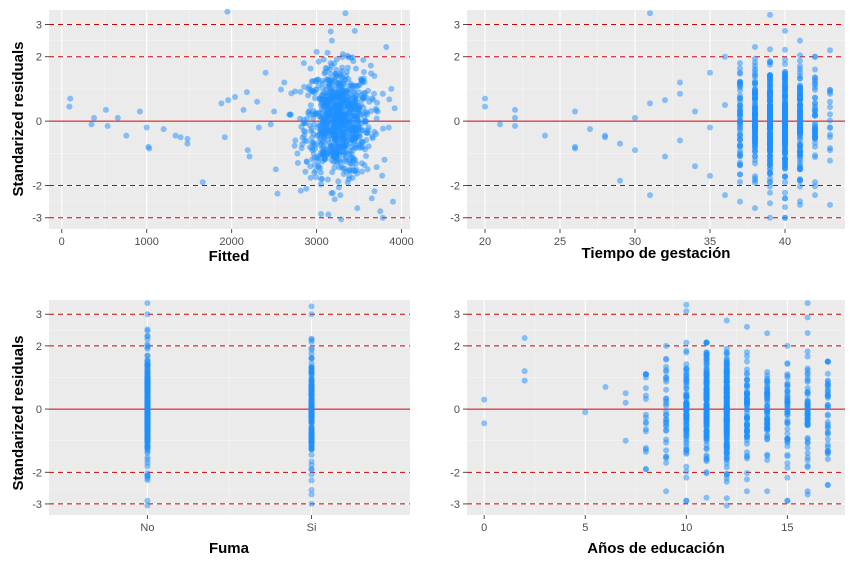 The image size is (862, 565). Describe the element at coordinates (484, 528) in the screenshot. I see `x-tick-label: 0` at that location.